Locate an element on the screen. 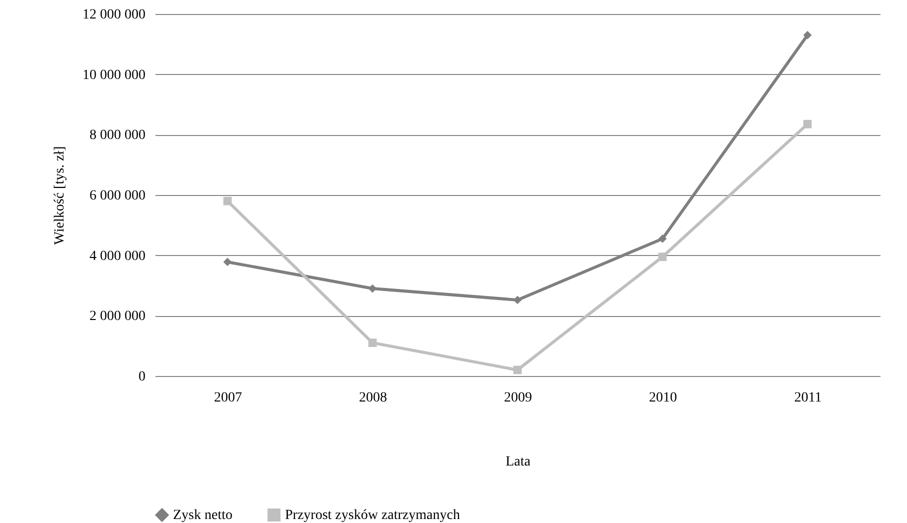 The width and height of the screenshot is (907, 523). x-tick-label: 2007 is located at coordinates (228, 398).